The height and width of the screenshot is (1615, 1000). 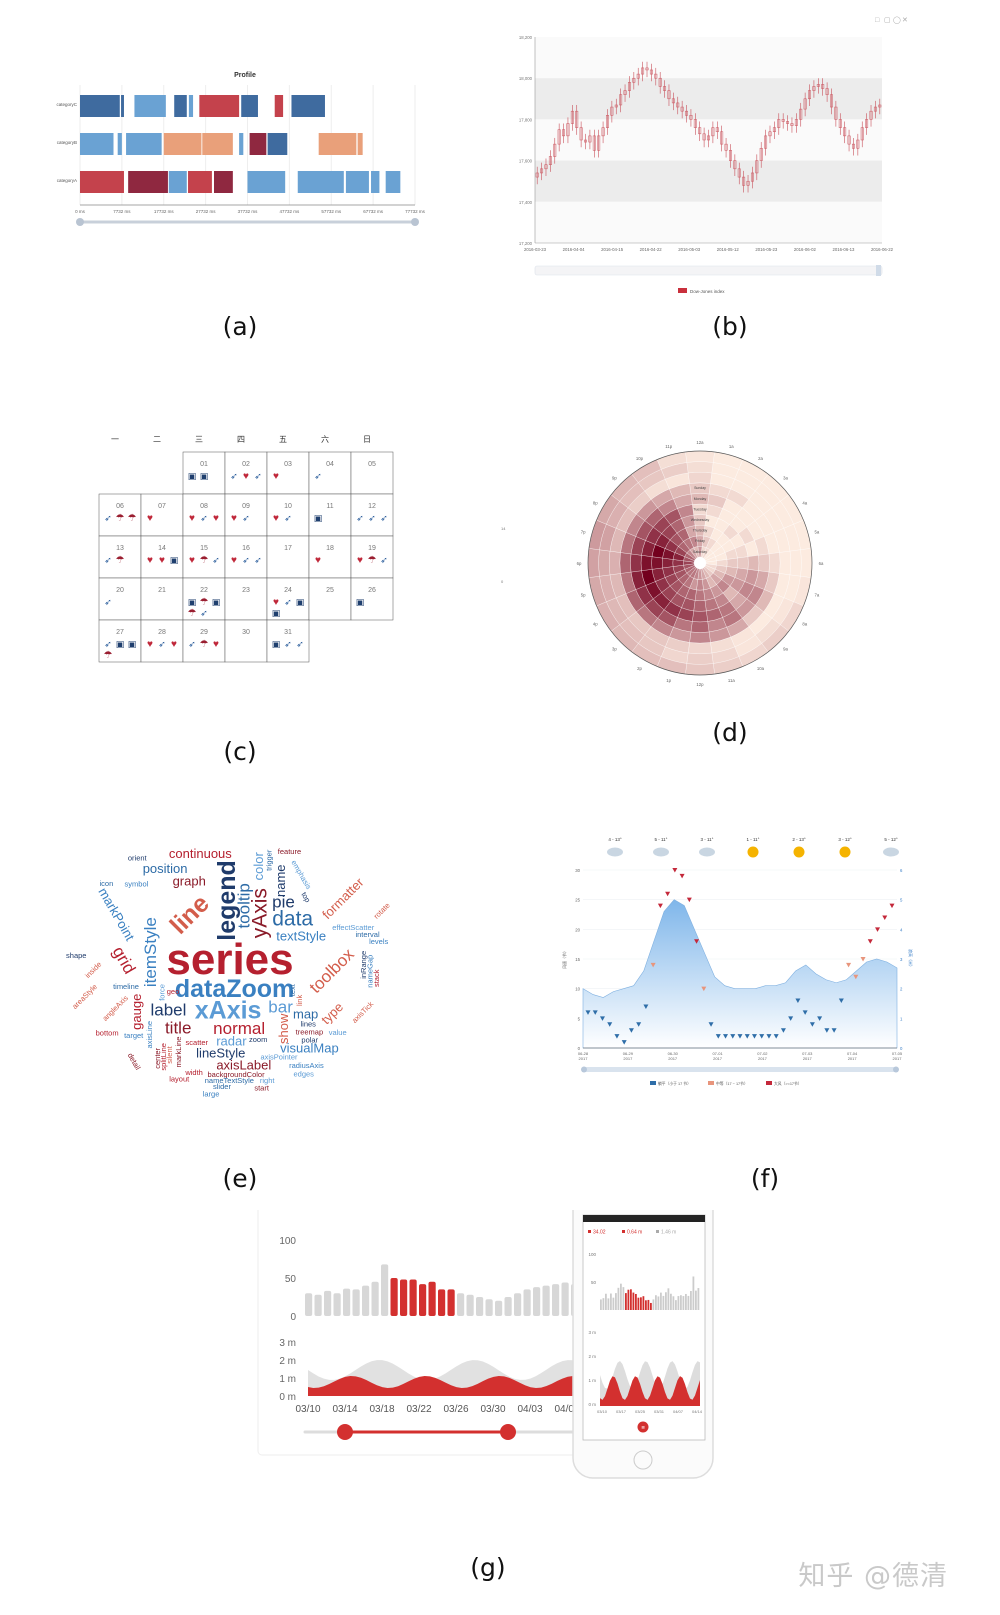 I want to click on day-number: 20, so click(x=120, y=590).